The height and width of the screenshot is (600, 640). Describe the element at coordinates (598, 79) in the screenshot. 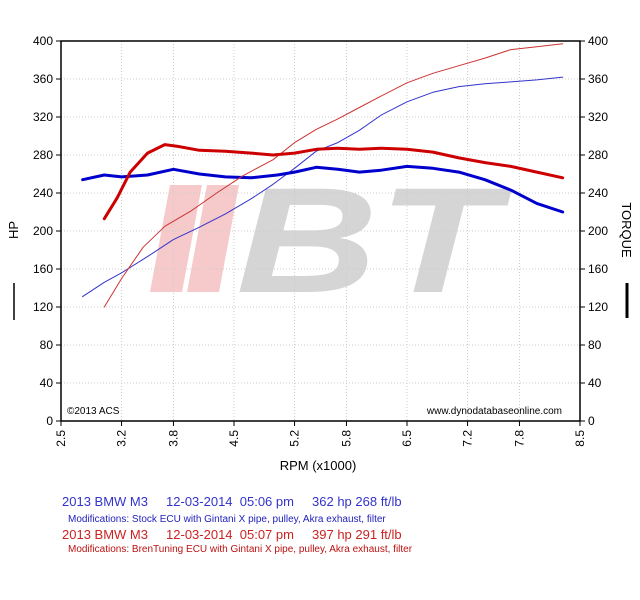

I see `y-right-tick-label: 360` at that location.